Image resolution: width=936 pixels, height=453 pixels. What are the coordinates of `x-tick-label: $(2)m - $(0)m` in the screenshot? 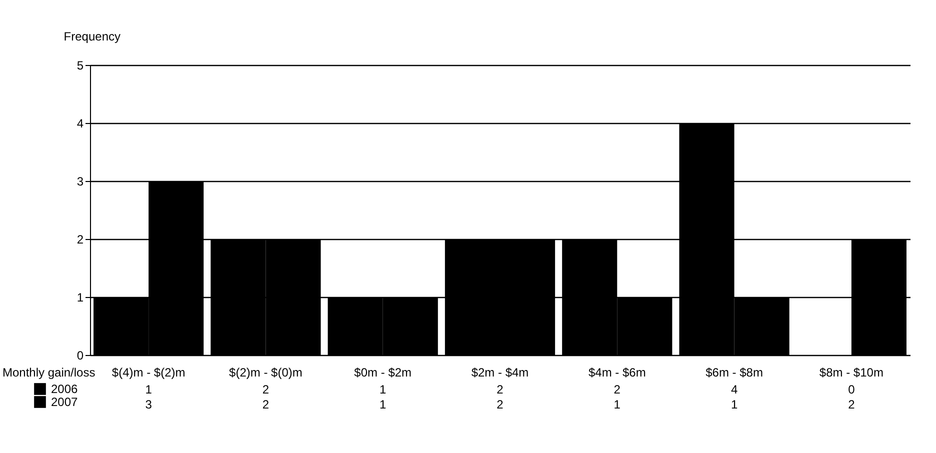 It's located at (265, 373).